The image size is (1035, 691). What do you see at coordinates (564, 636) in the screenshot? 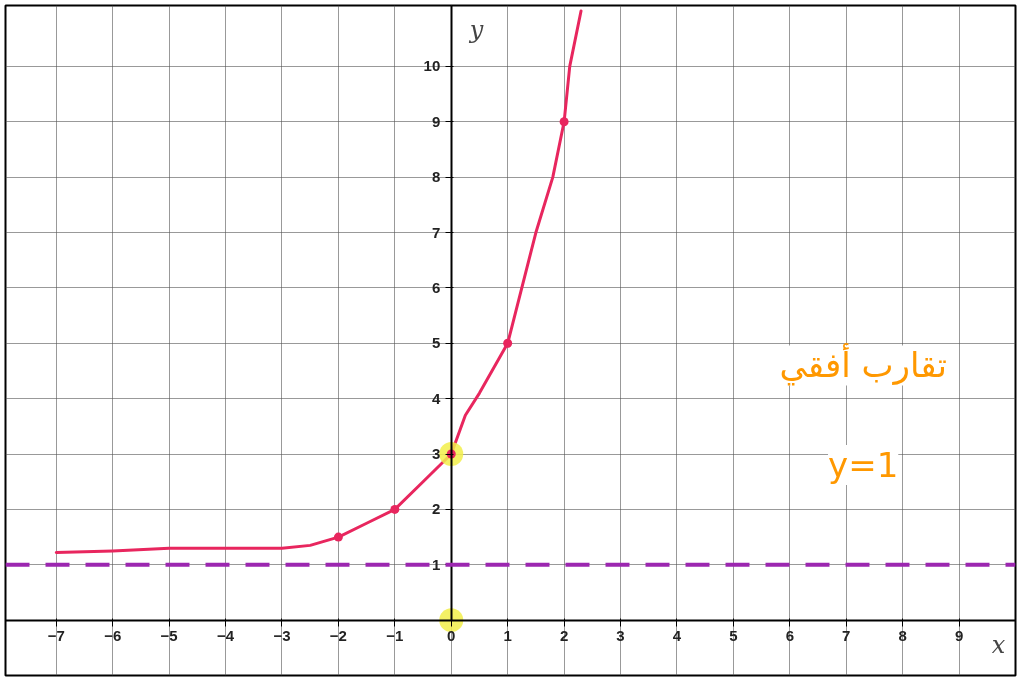
I see `x-tick-label: 2` at bounding box center [564, 636].